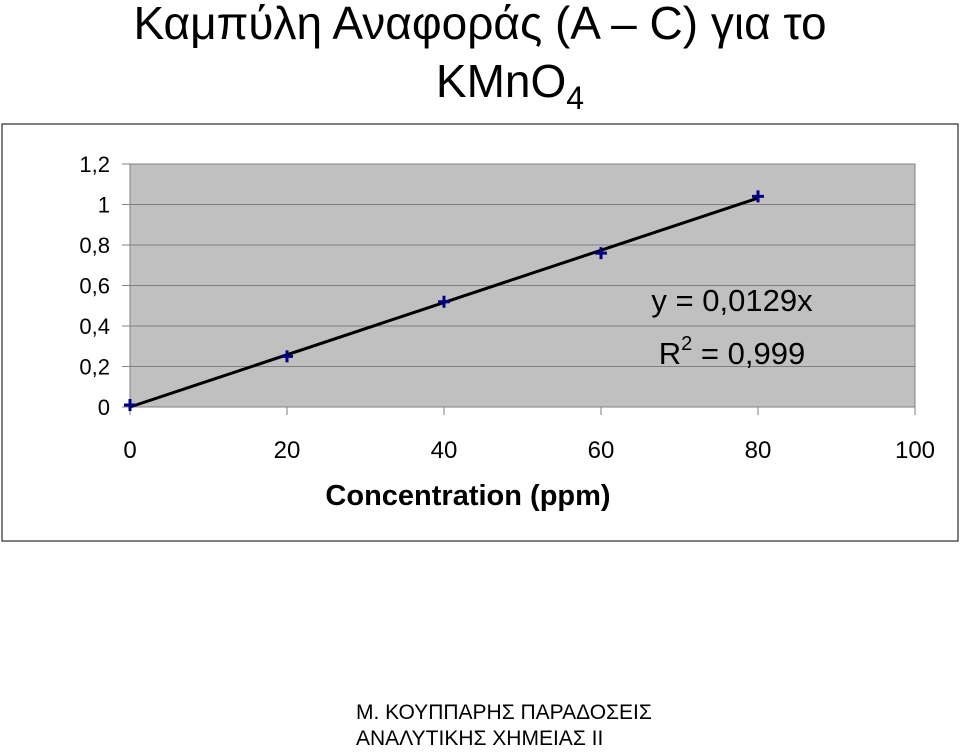 The width and height of the screenshot is (960, 752). Describe the element at coordinates (480, 738) in the screenshot. I see `footer-line2: ΑΝΑΛΥΤΙΚΗΣ ΧΗΜΕΙΑΣ ΙΙ` at that location.